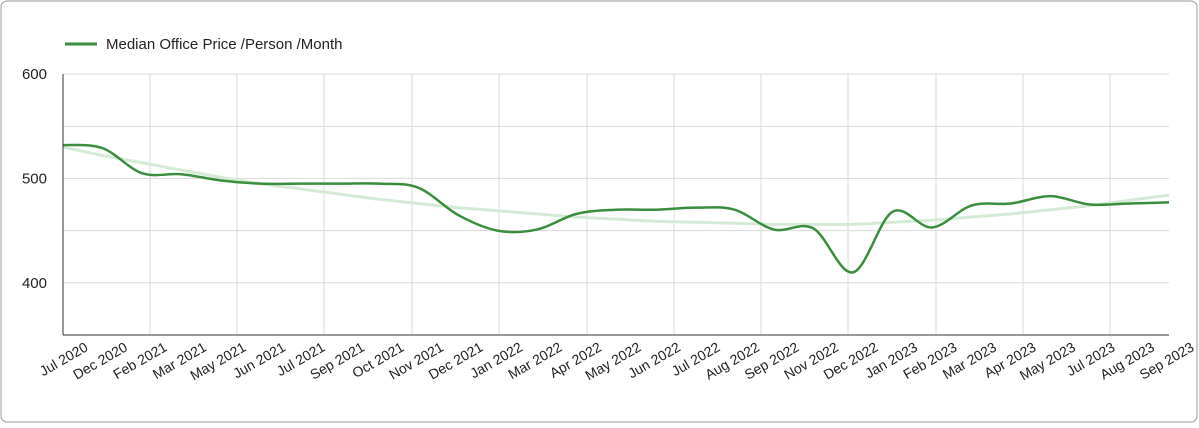  What do you see at coordinates (224, 44) in the screenshot?
I see `legend-label: Median Office Price /Person /Month` at bounding box center [224, 44].